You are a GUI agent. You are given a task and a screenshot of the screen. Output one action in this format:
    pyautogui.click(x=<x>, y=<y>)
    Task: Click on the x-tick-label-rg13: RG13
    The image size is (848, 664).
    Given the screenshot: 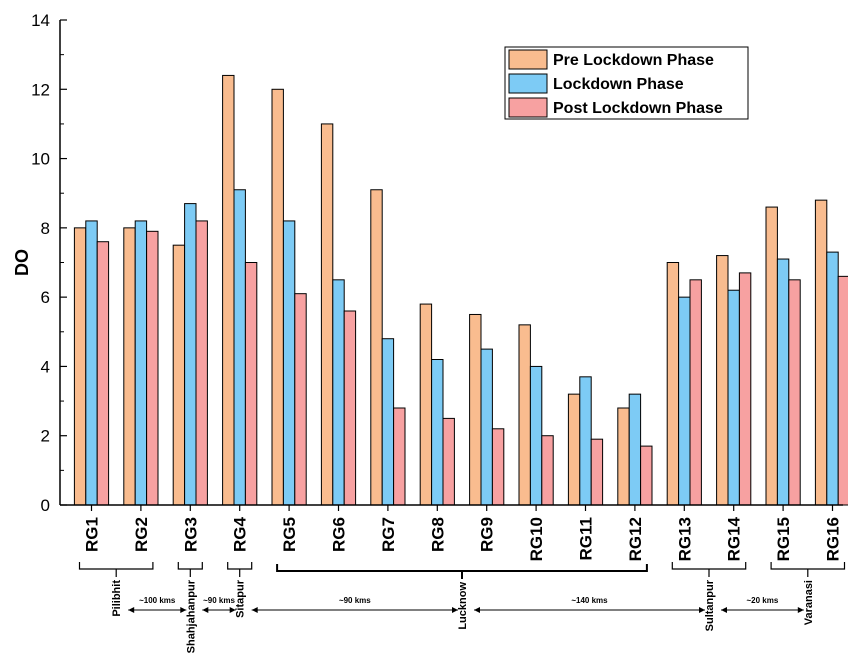 What is the action you would take?
    pyautogui.click(x=684, y=539)
    